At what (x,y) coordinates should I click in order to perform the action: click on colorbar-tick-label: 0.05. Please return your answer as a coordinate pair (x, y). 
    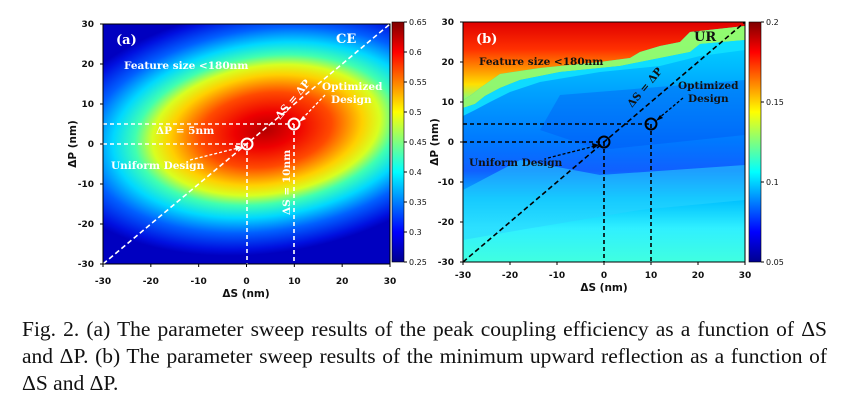
    Looking at the image, I should click on (775, 262).